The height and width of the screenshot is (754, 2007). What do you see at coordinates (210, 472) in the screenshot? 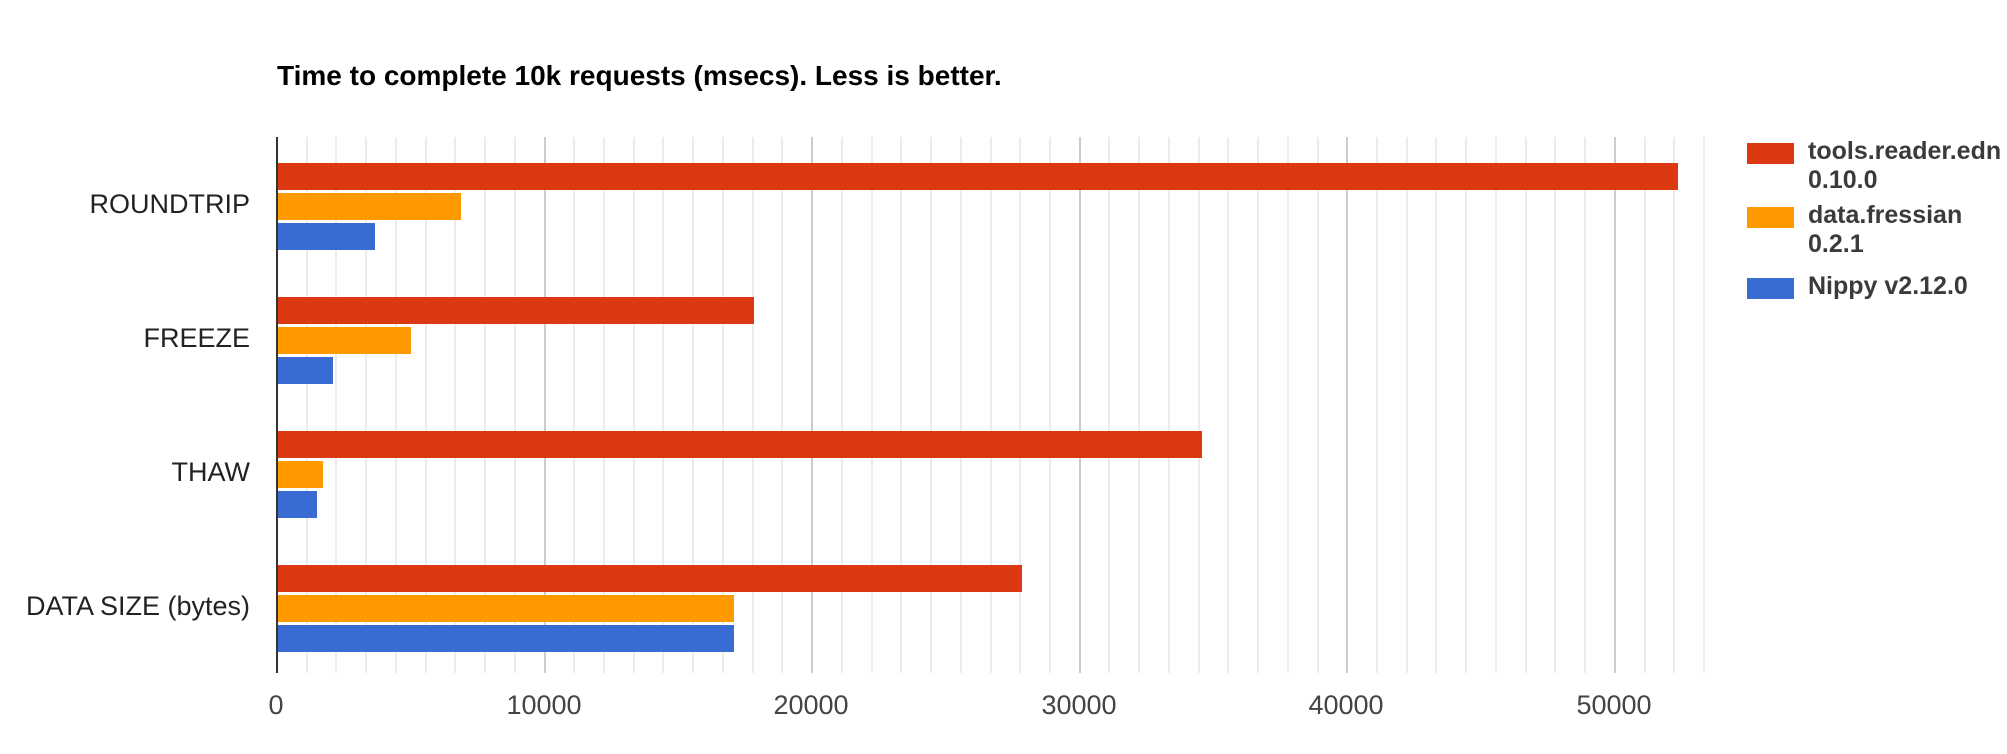
I see `category-label: THAW` at bounding box center [210, 472].